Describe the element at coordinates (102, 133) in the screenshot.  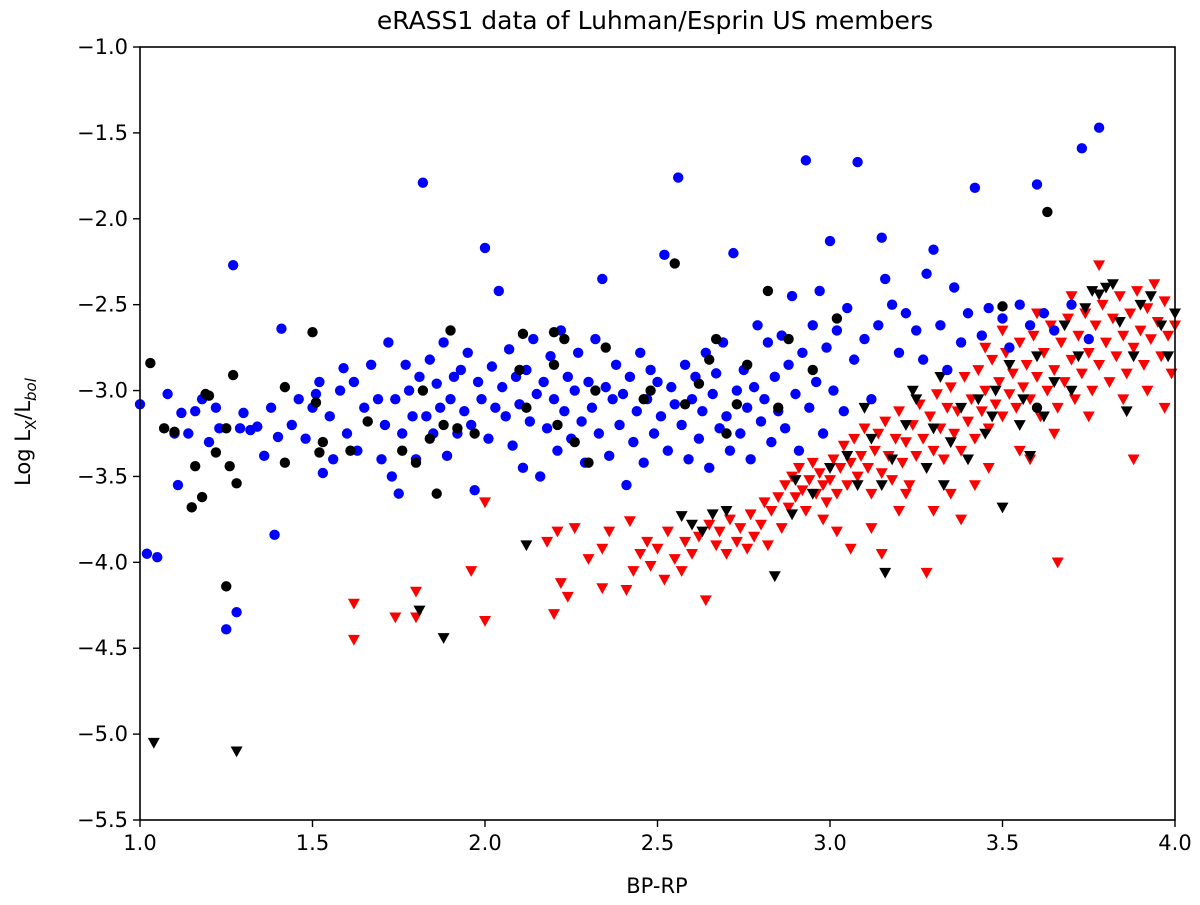
I see `y-tick-label: −1.5` at that location.